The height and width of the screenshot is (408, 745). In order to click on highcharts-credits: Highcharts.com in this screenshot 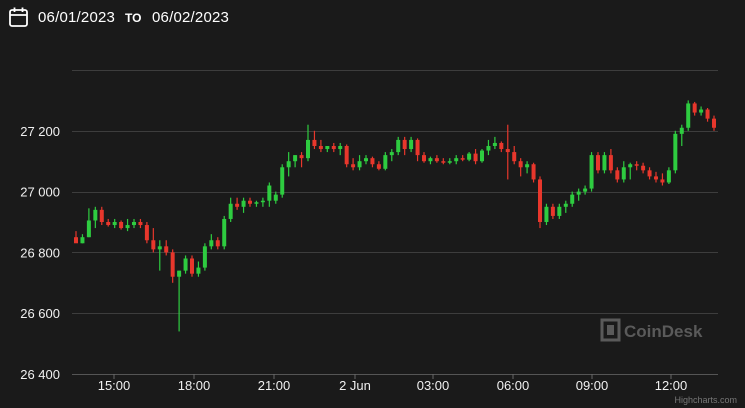, I will do `click(705, 400)`.